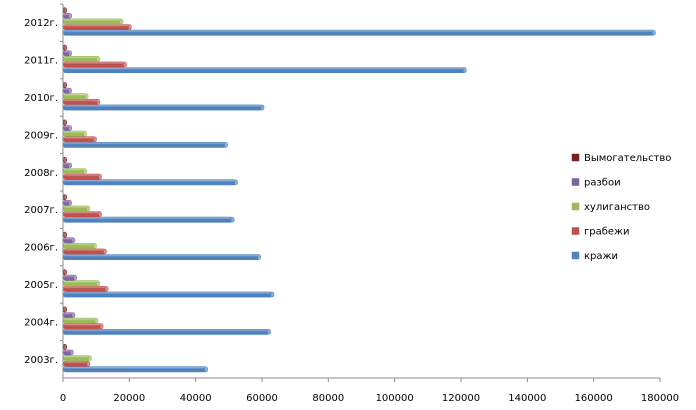 Image resolution: width=696 pixels, height=410 pixels. Describe the element at coordinates (70, 165) in the screenshot. I see `bar-cap-разбои-2008г.` at that location.